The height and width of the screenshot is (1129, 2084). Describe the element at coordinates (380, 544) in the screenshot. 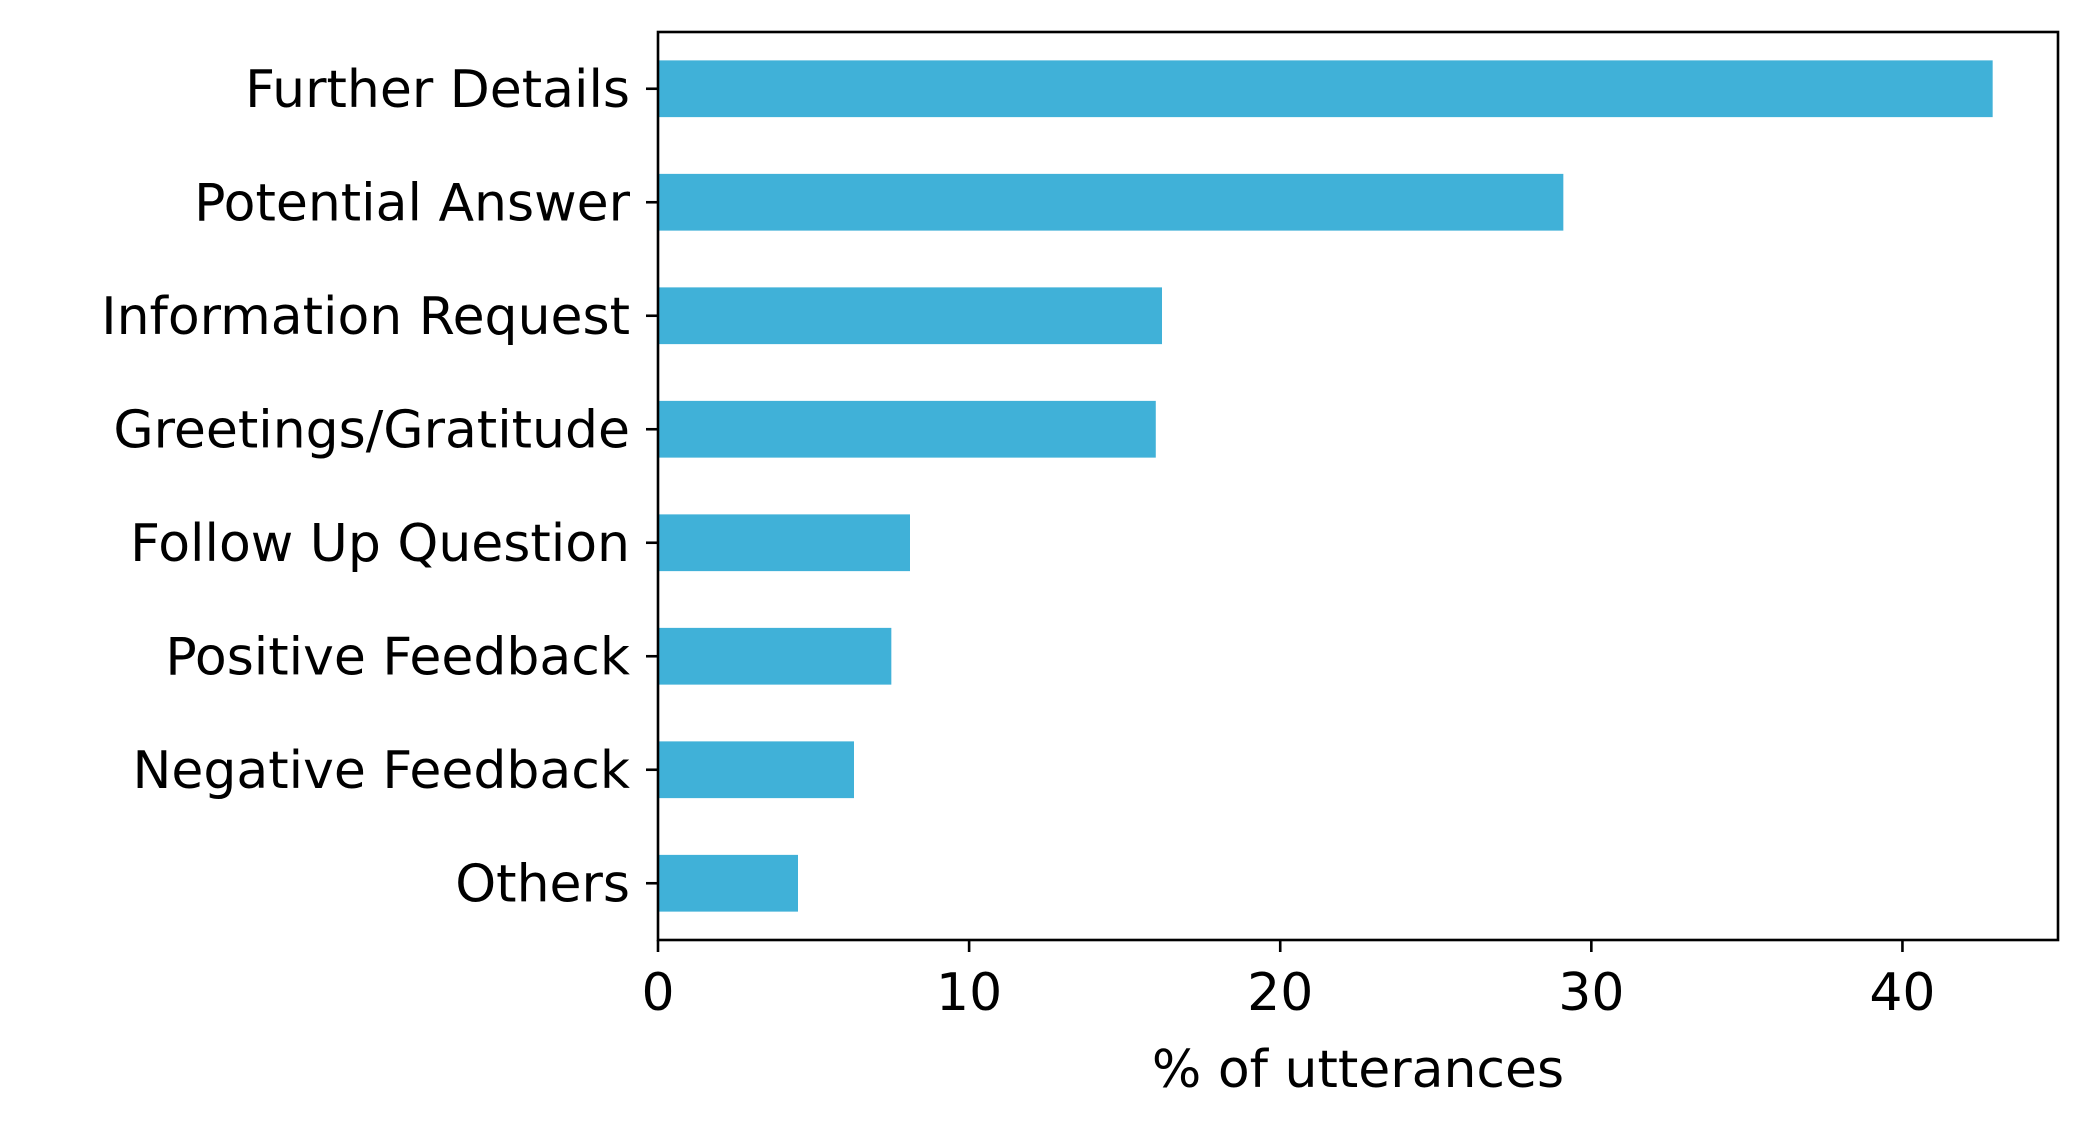

I see `y-tick-label: Follow Up Question` at that location.